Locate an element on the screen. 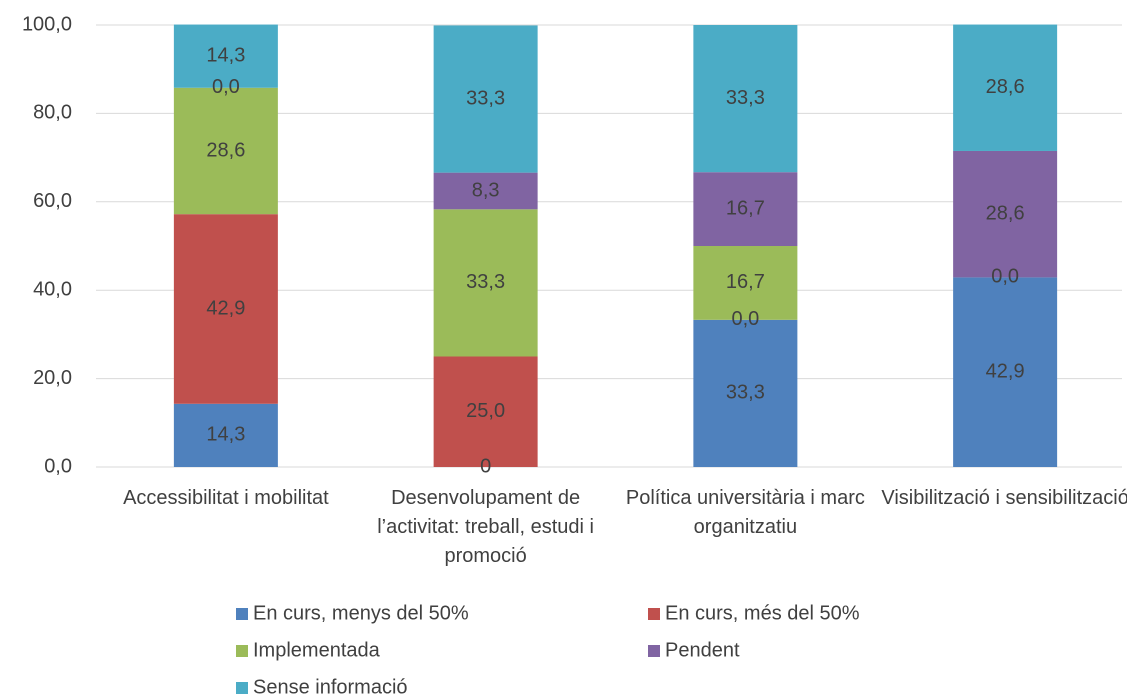 This screenshot has width=1127, height=698. legend-label: Implementada is located at coordinates (317, 650).